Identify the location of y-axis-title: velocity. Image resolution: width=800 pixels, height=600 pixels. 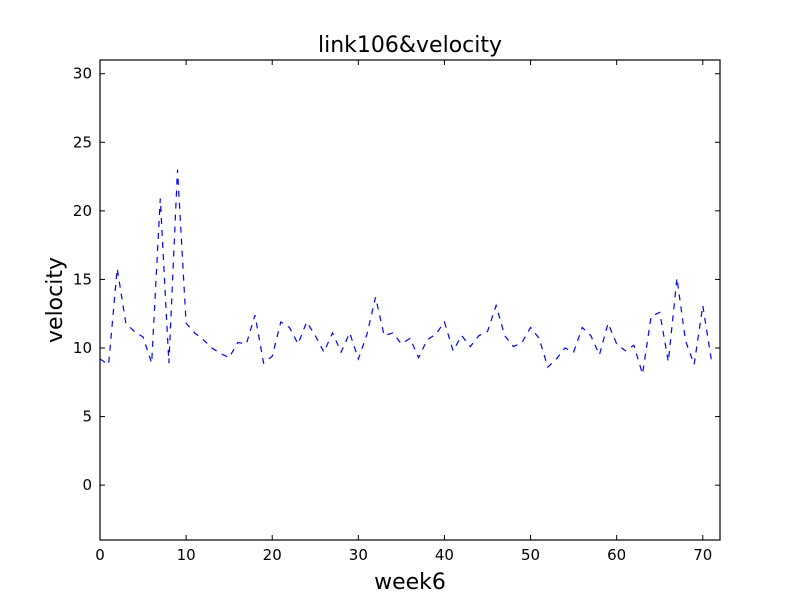
(55, 300).